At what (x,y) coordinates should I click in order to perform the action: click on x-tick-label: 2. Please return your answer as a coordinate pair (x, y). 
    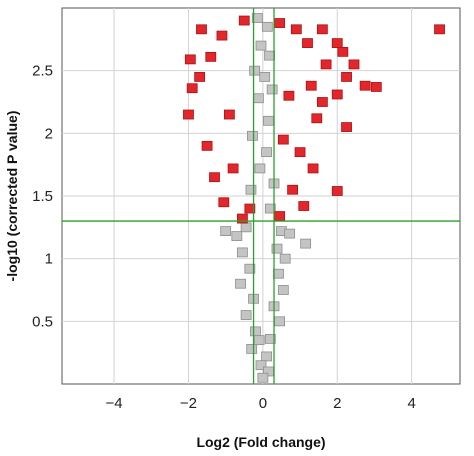
    Looking at the image, I should click on (337, 403).